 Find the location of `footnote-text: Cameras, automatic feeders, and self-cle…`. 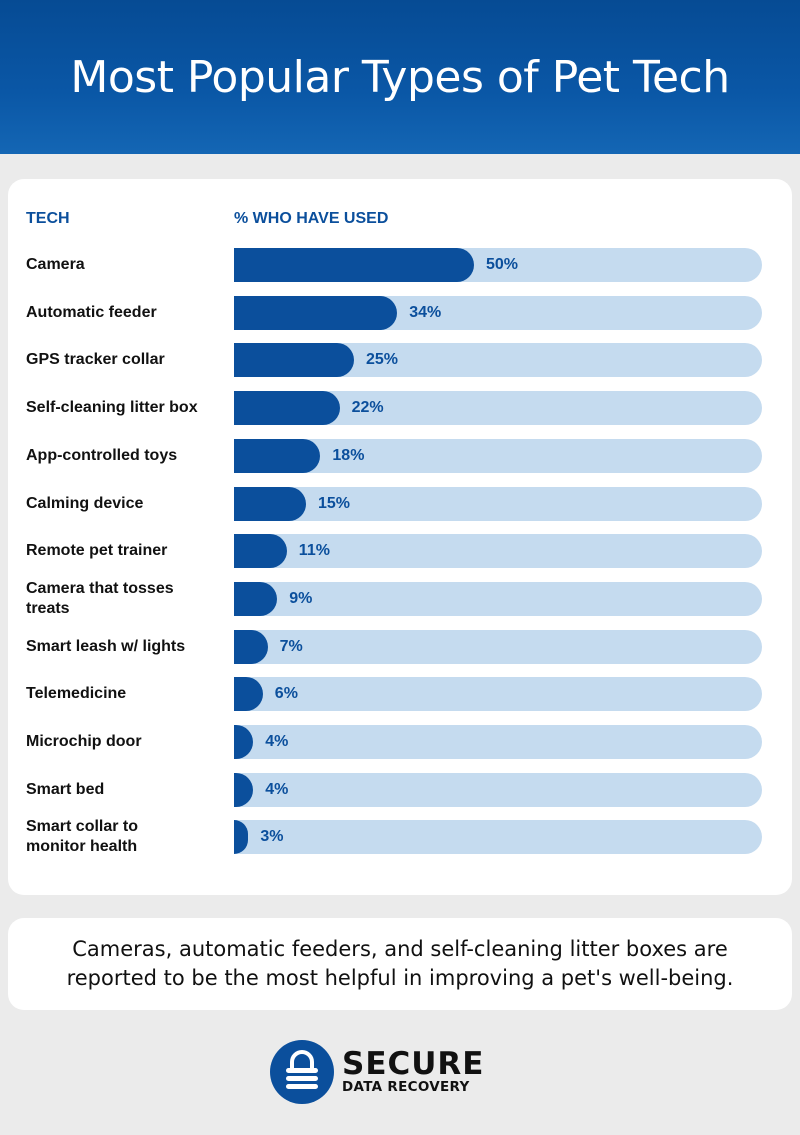

footnote-text: Cameras, automatic feeders, and self-cle… is located at coordinates (400, 963).